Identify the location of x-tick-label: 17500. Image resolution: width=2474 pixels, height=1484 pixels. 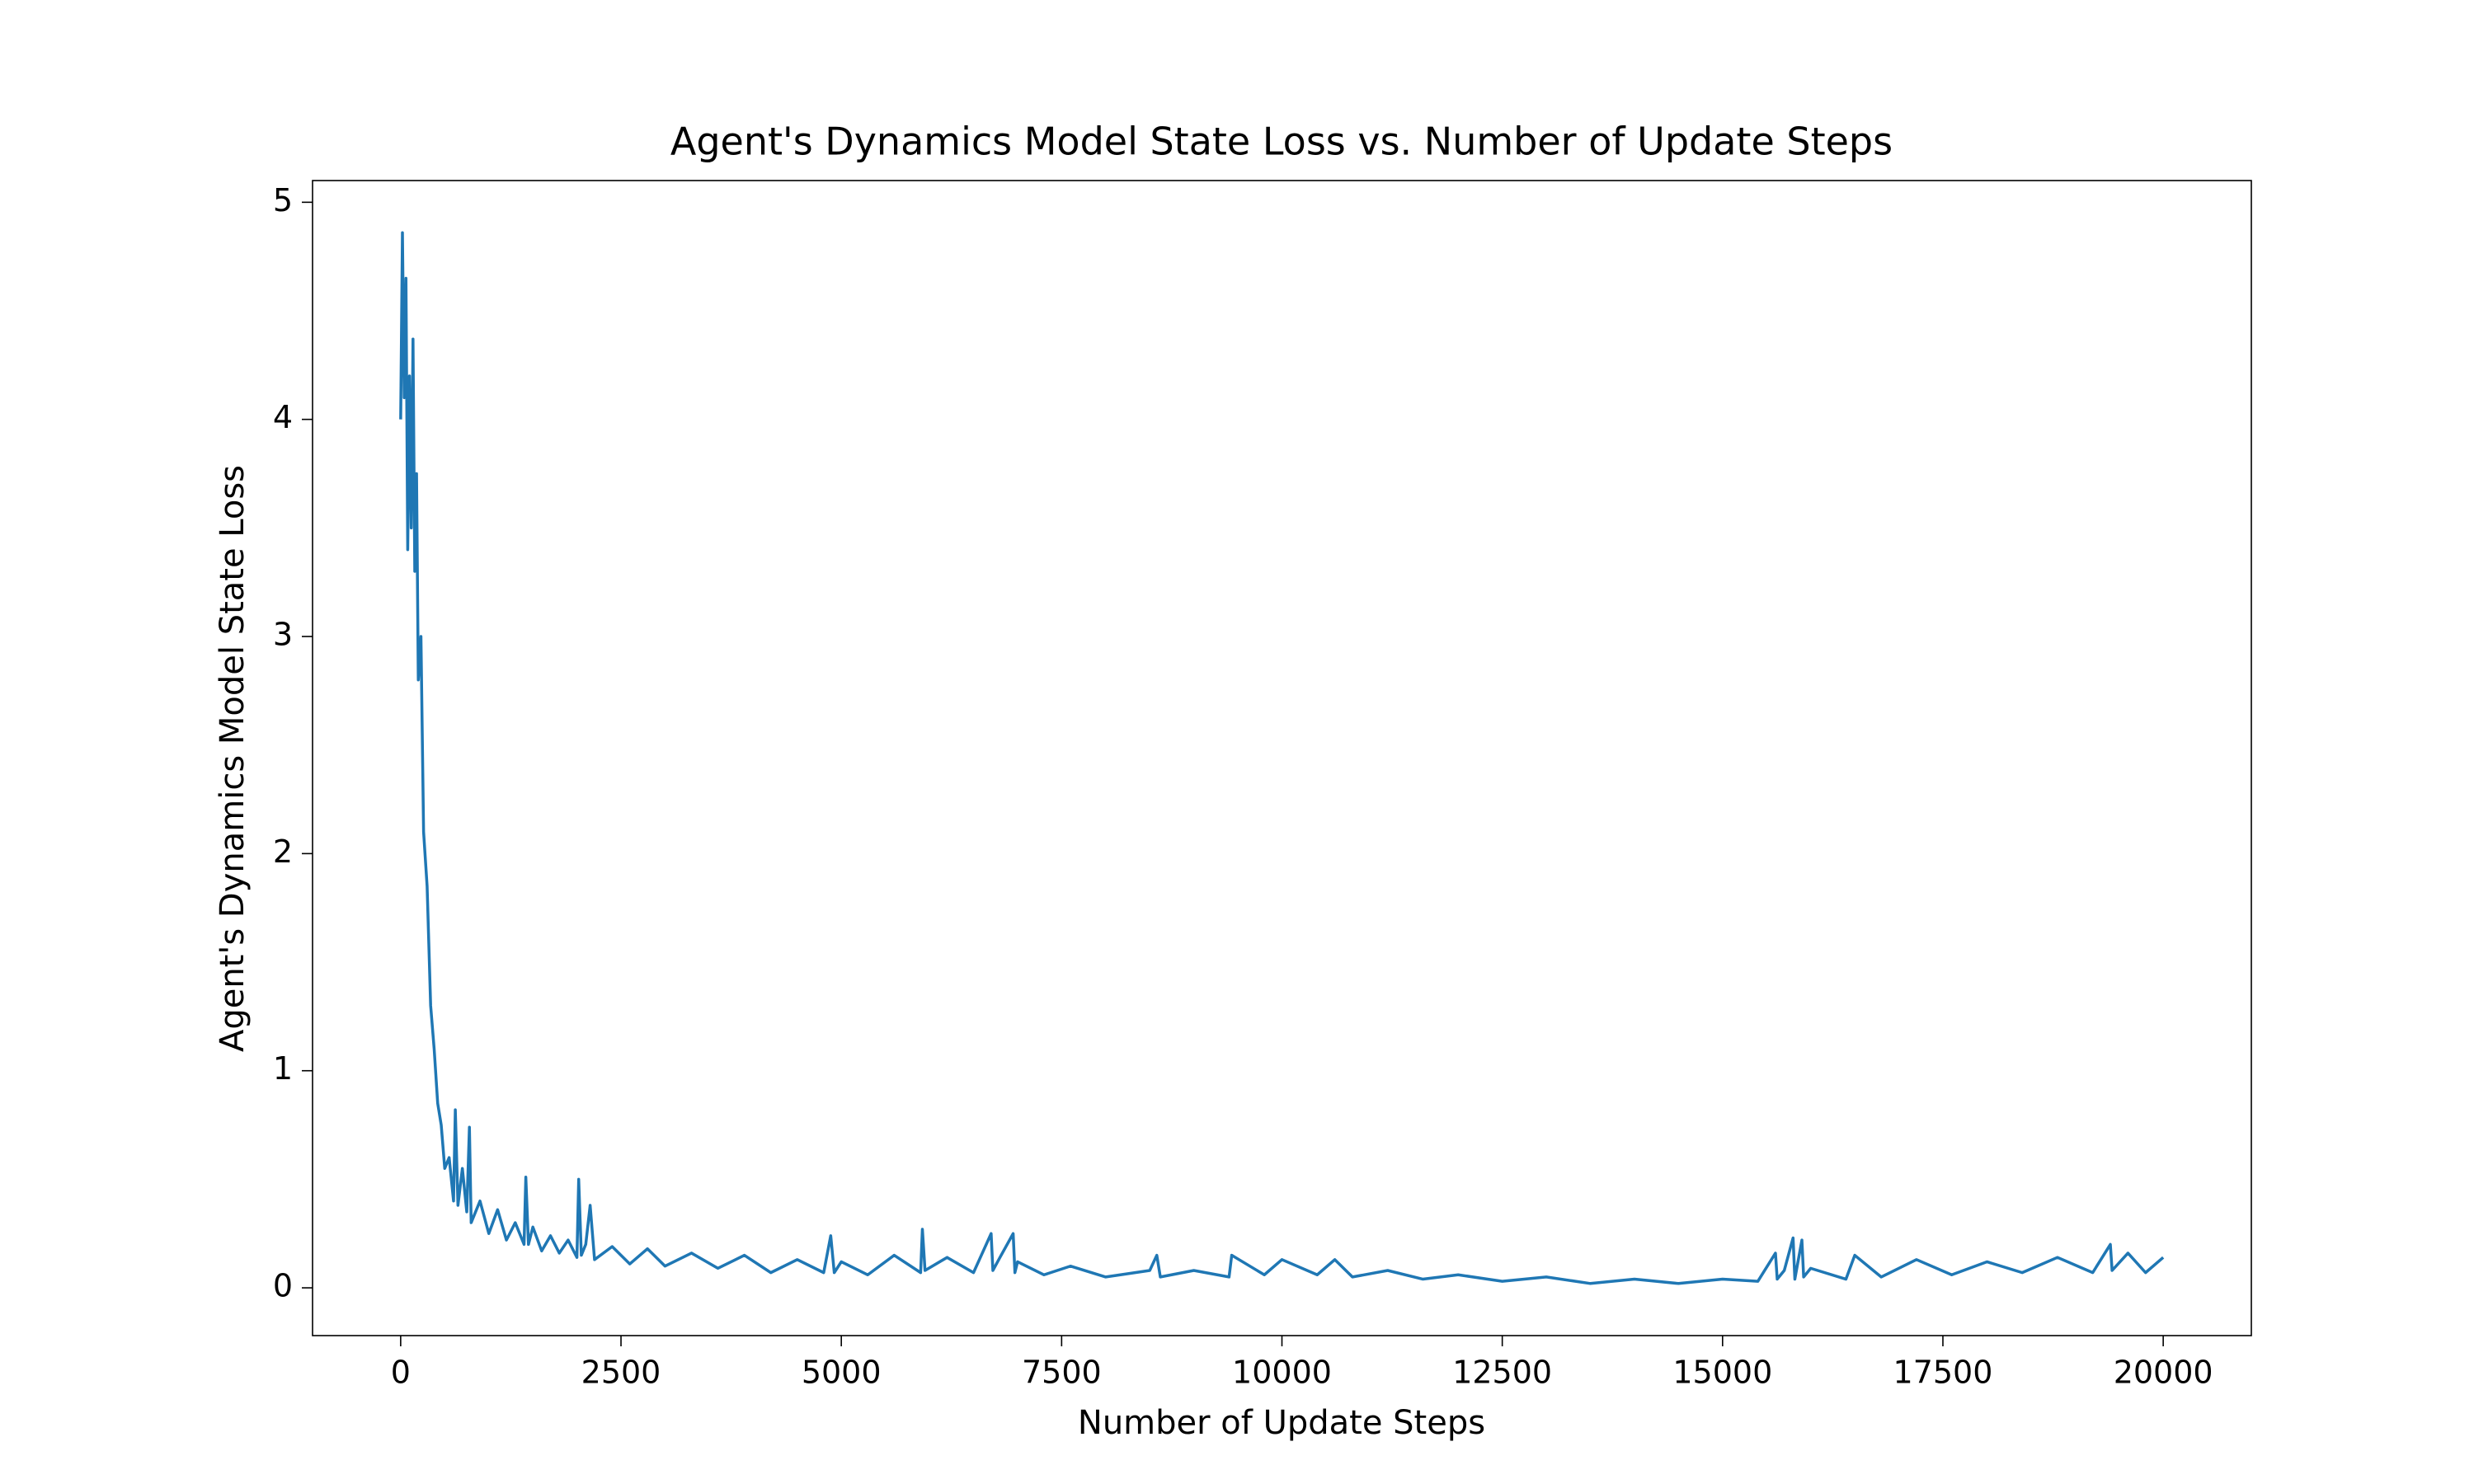
(1943, 1373).